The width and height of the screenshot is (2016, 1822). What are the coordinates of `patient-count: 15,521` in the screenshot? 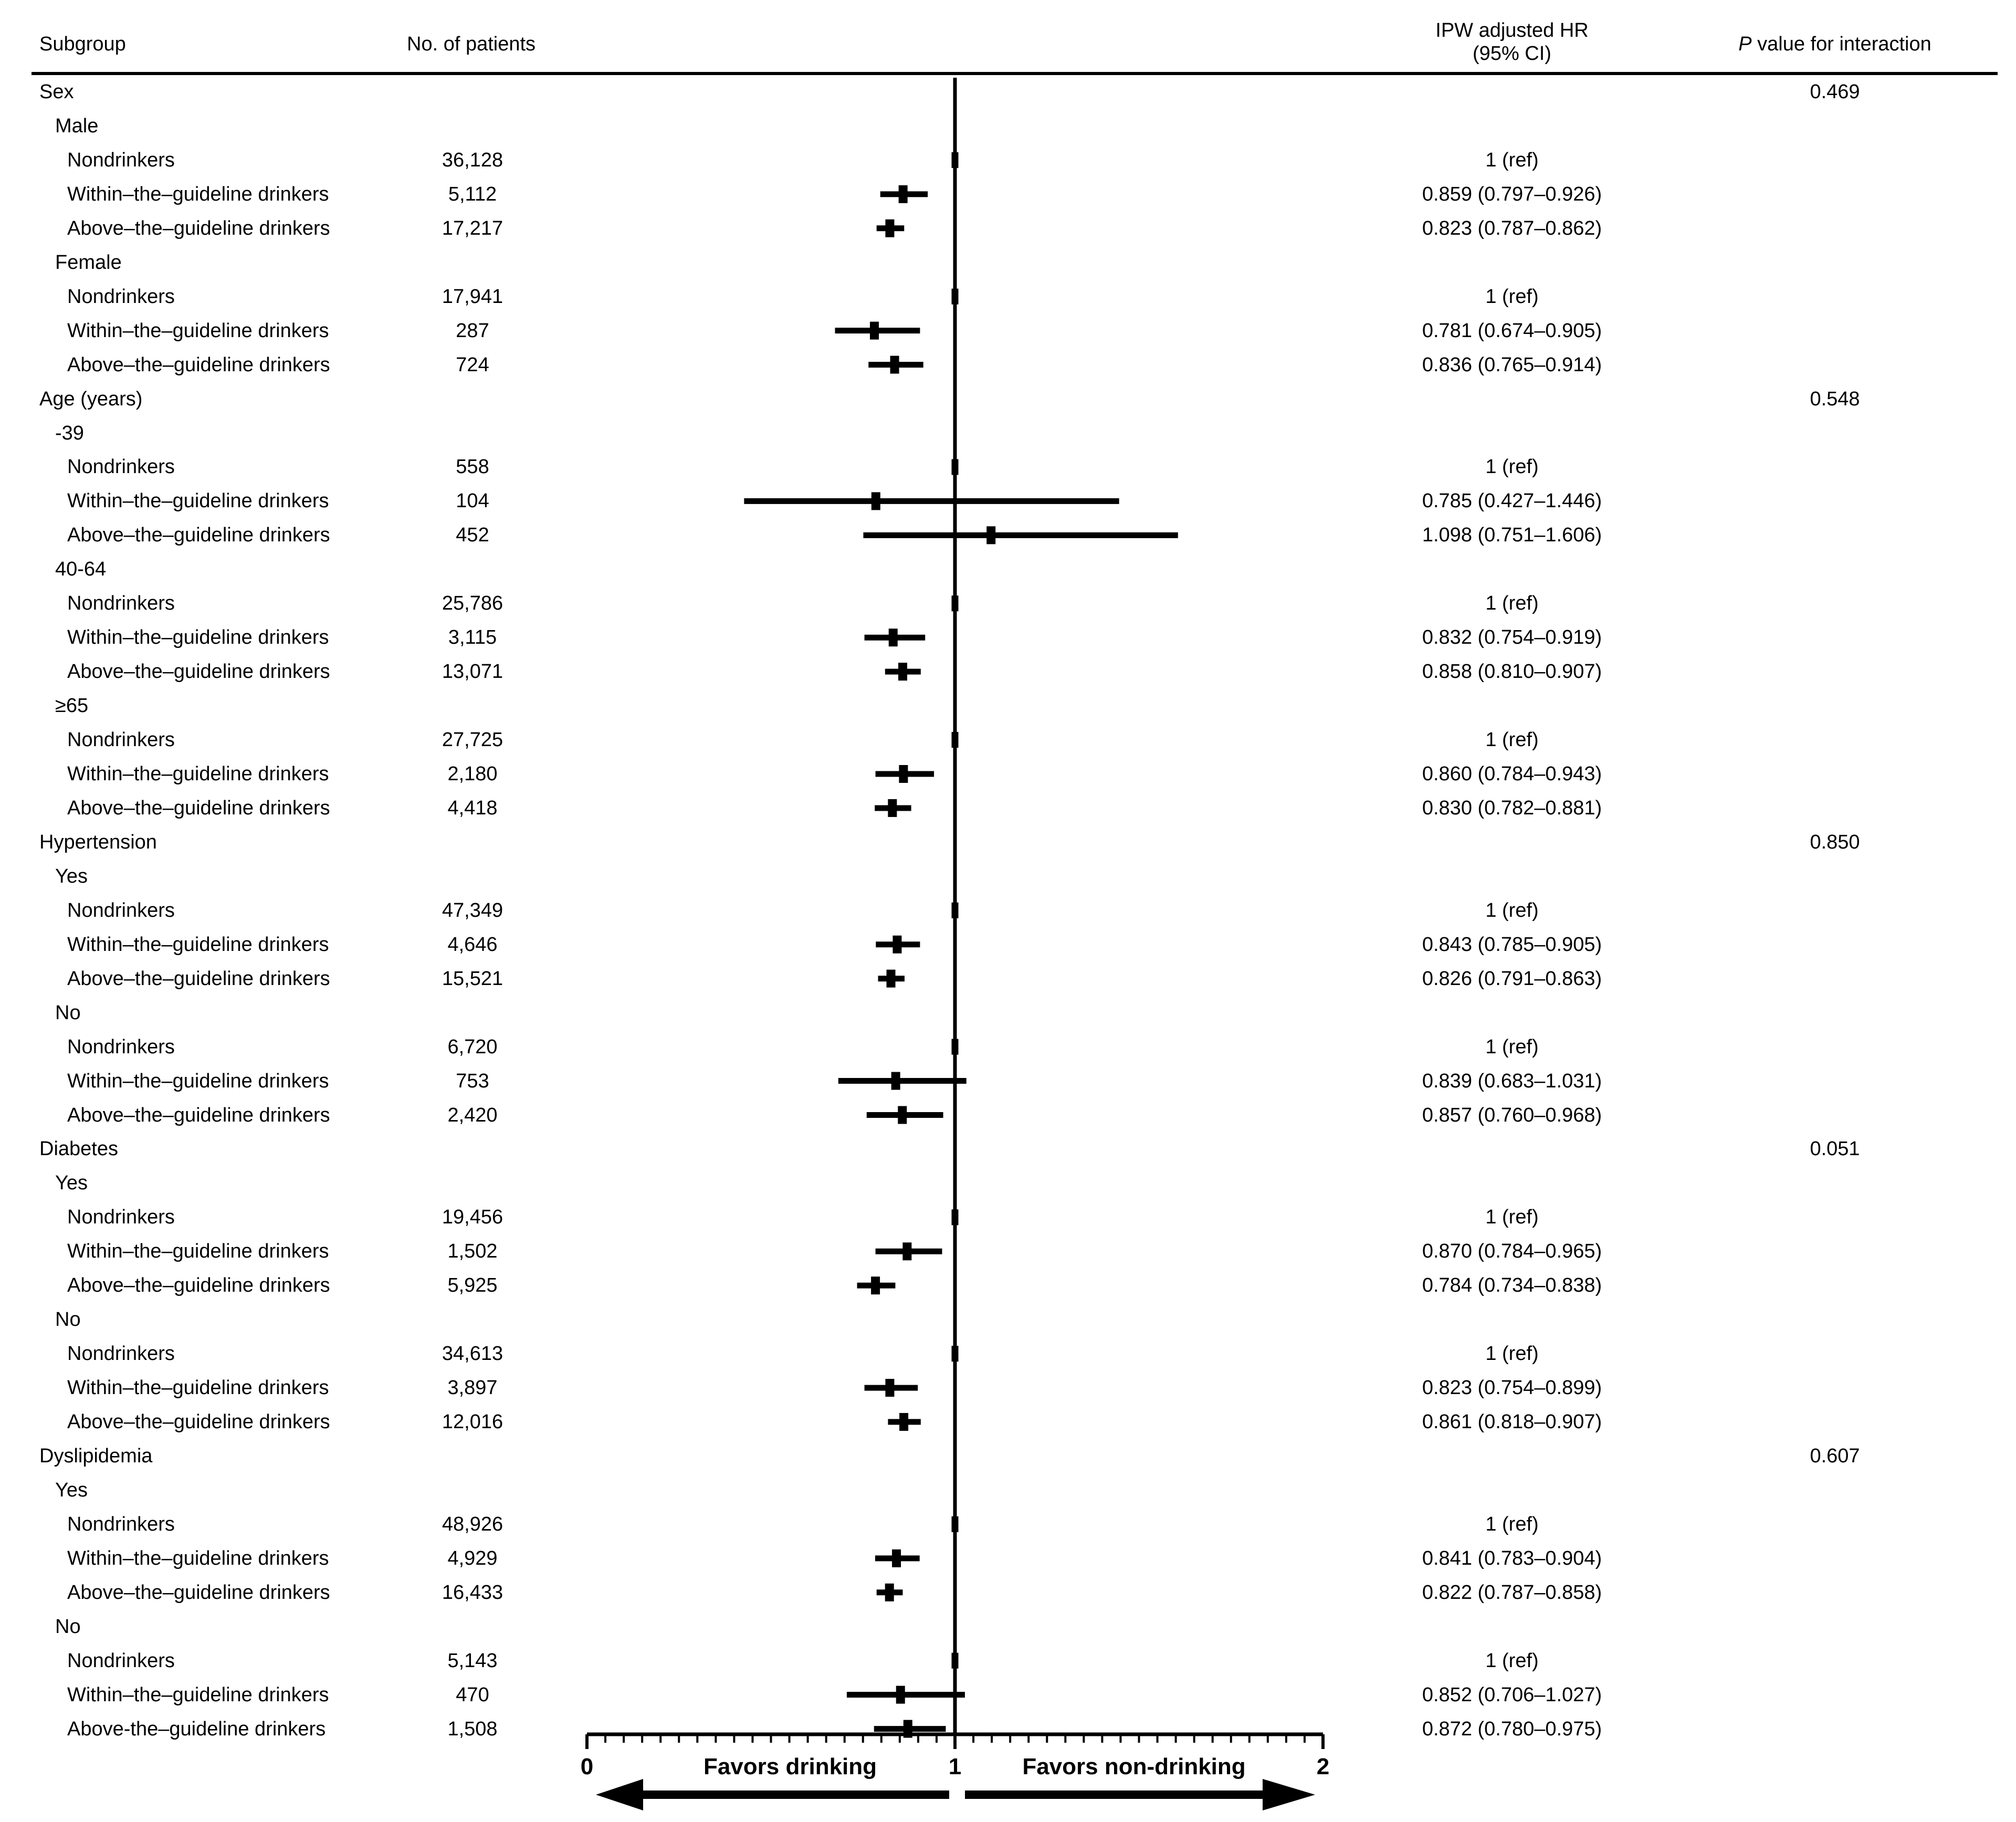 It's located at (472, 979).